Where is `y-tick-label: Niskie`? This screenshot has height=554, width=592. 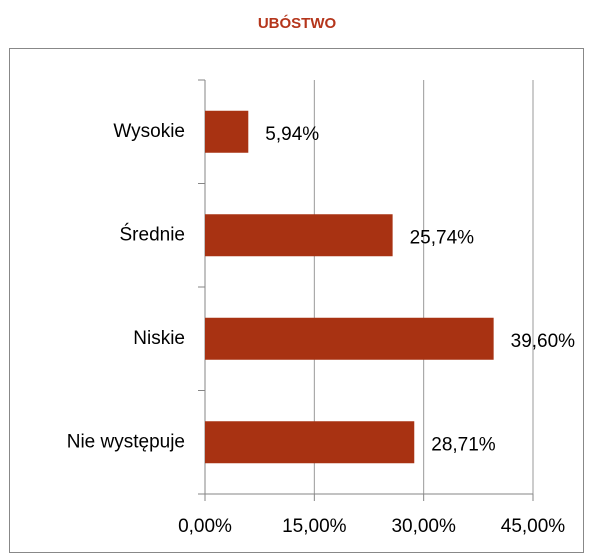 y-tick-label: Niskie is located at coordinates (159, 338).